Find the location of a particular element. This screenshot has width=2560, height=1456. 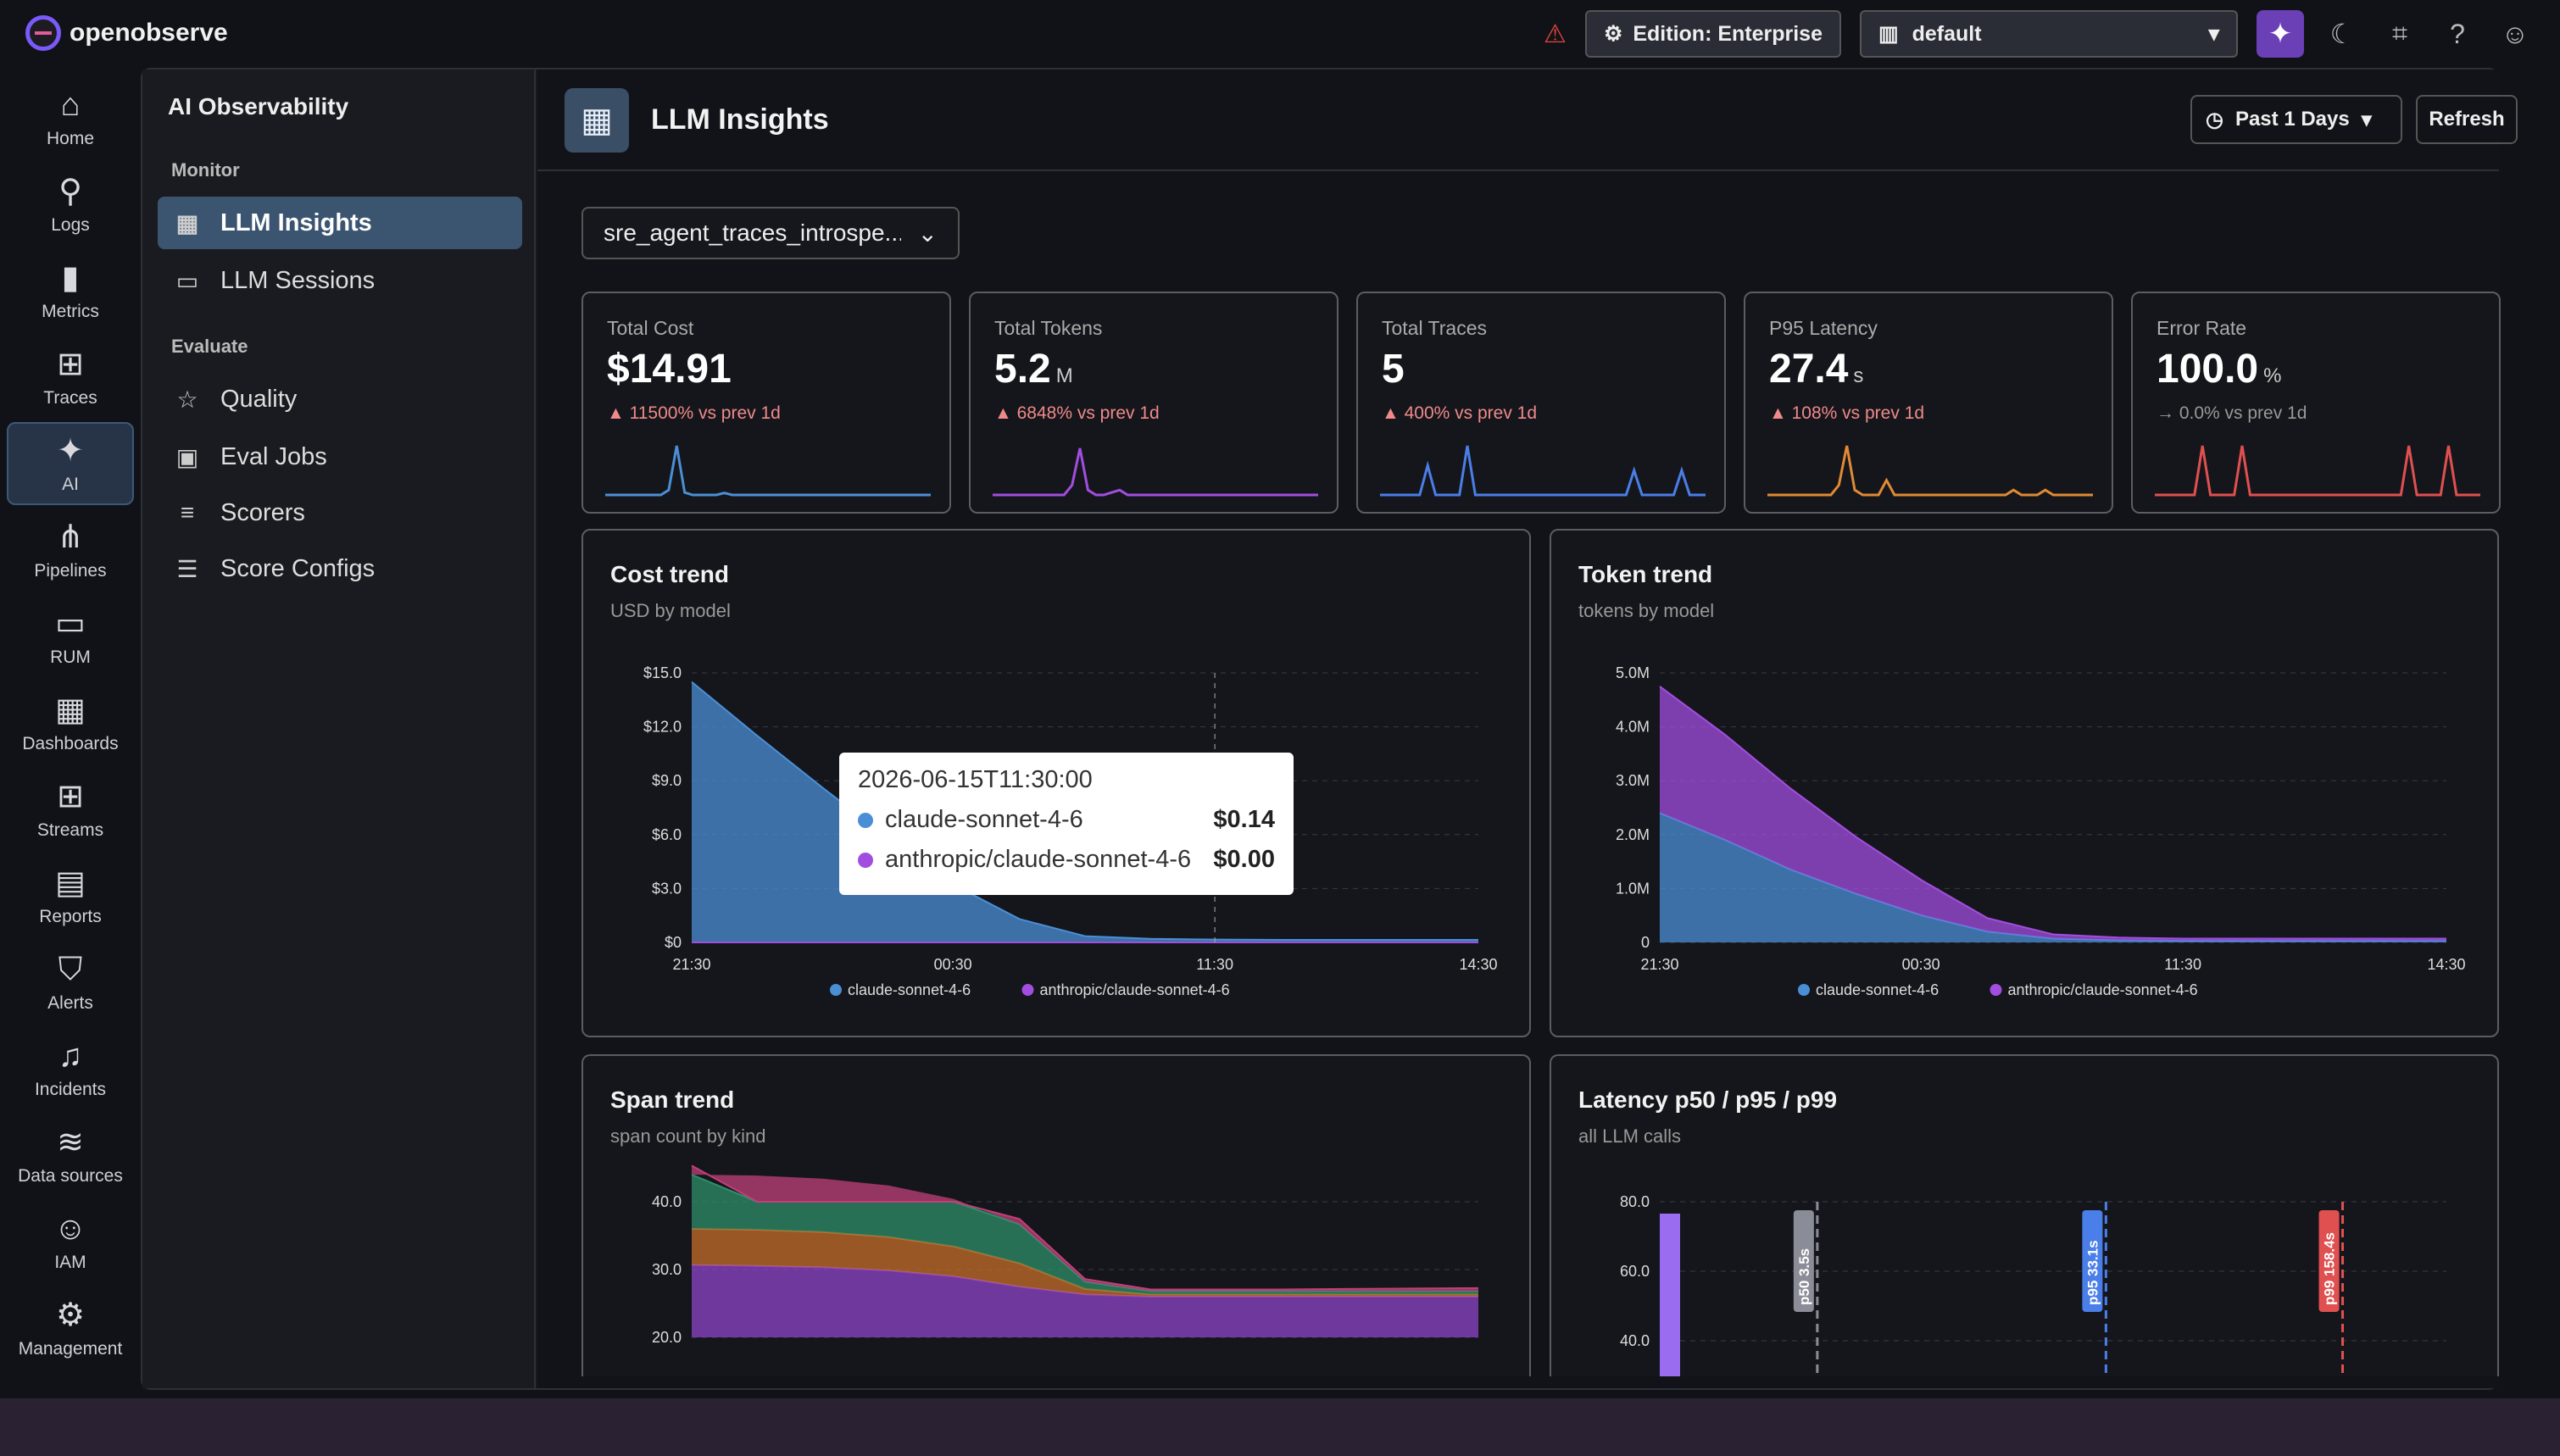

kpi-unit: M is located at coordinates (1064, 376).